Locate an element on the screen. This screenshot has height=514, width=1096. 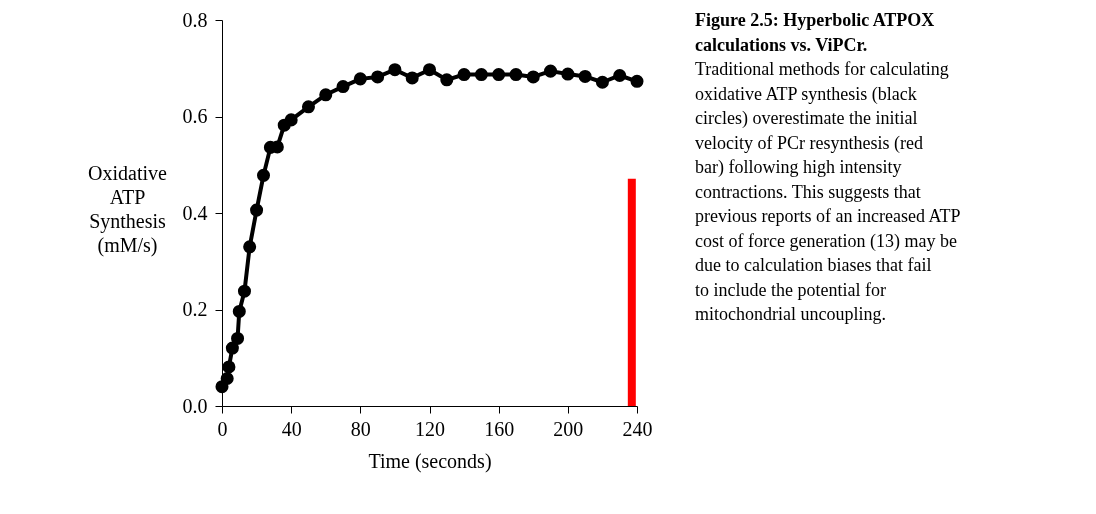
x-tick-label: 40 is located at coordinates (291, 428).